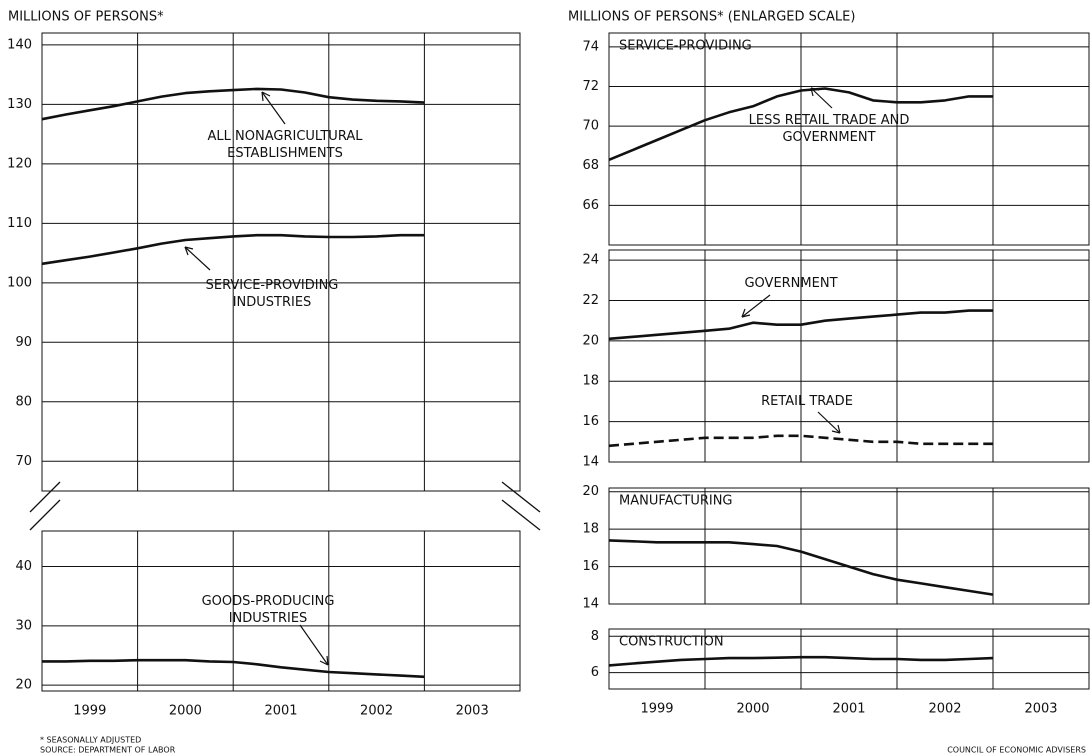 The image size is (1091, 756). Describe the element at coordinates (19, 44) in the screenshot. I see `y-tick-label: 140` at that location.